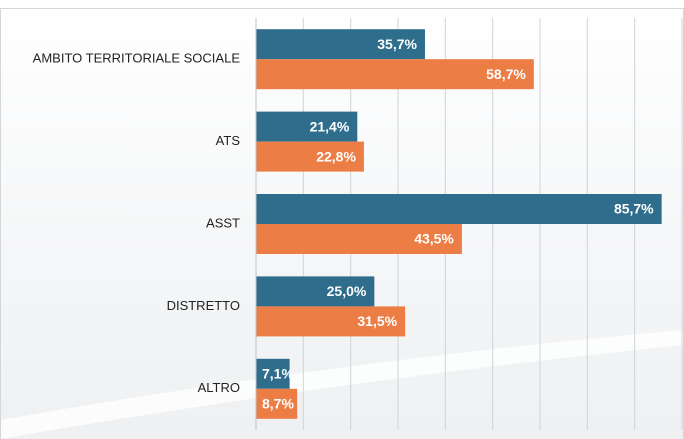 This screenshot has width=684, height=439. I want to click on data-label: 85,7%, so click(634, 209).